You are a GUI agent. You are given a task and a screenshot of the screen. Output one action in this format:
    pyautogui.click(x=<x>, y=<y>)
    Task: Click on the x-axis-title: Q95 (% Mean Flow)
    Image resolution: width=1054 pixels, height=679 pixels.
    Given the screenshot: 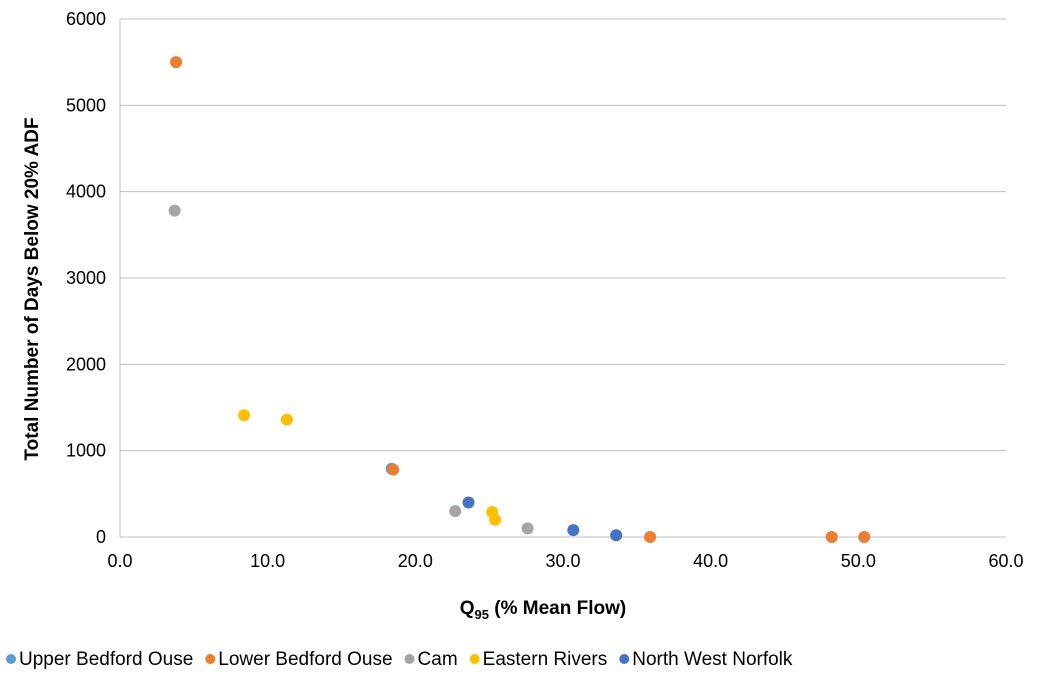 What is the action you would take?
    pyautogui.click(x=543, y=610)
    